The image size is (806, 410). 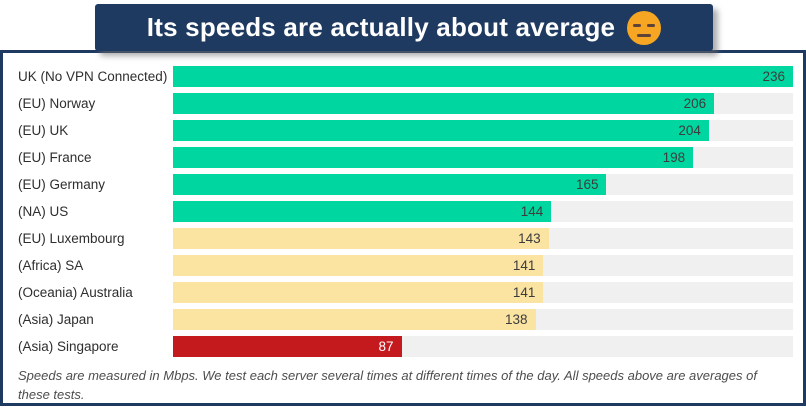 I want to click on category-label: (Asia) Singapore, so click(x=68, y=346).